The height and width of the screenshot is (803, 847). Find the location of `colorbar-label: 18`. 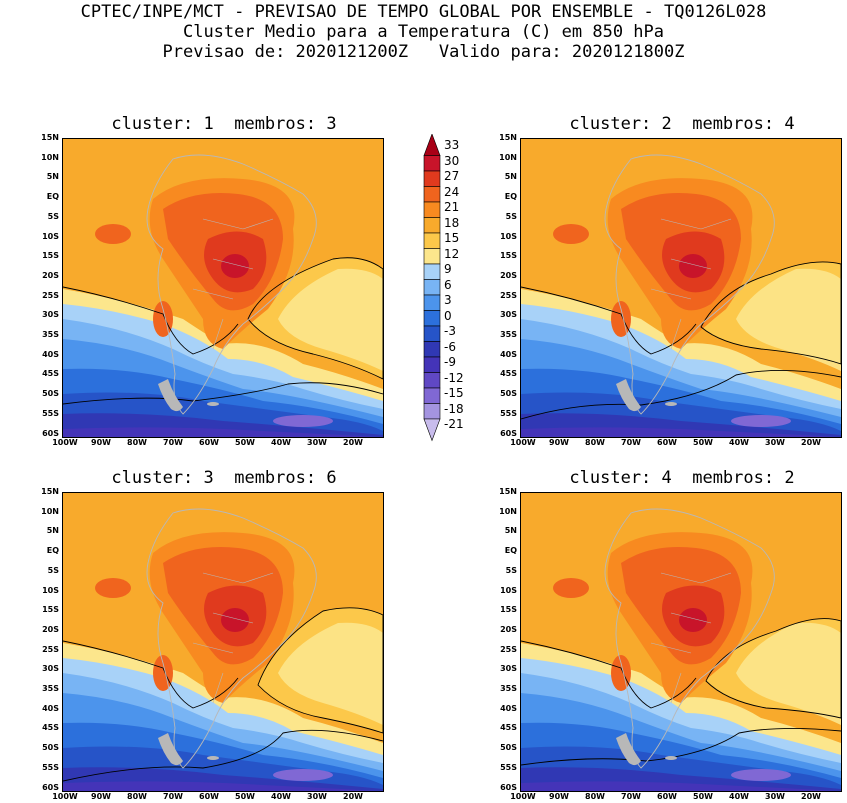

colorbar-label: 18 is located at coordinates (452, 222).